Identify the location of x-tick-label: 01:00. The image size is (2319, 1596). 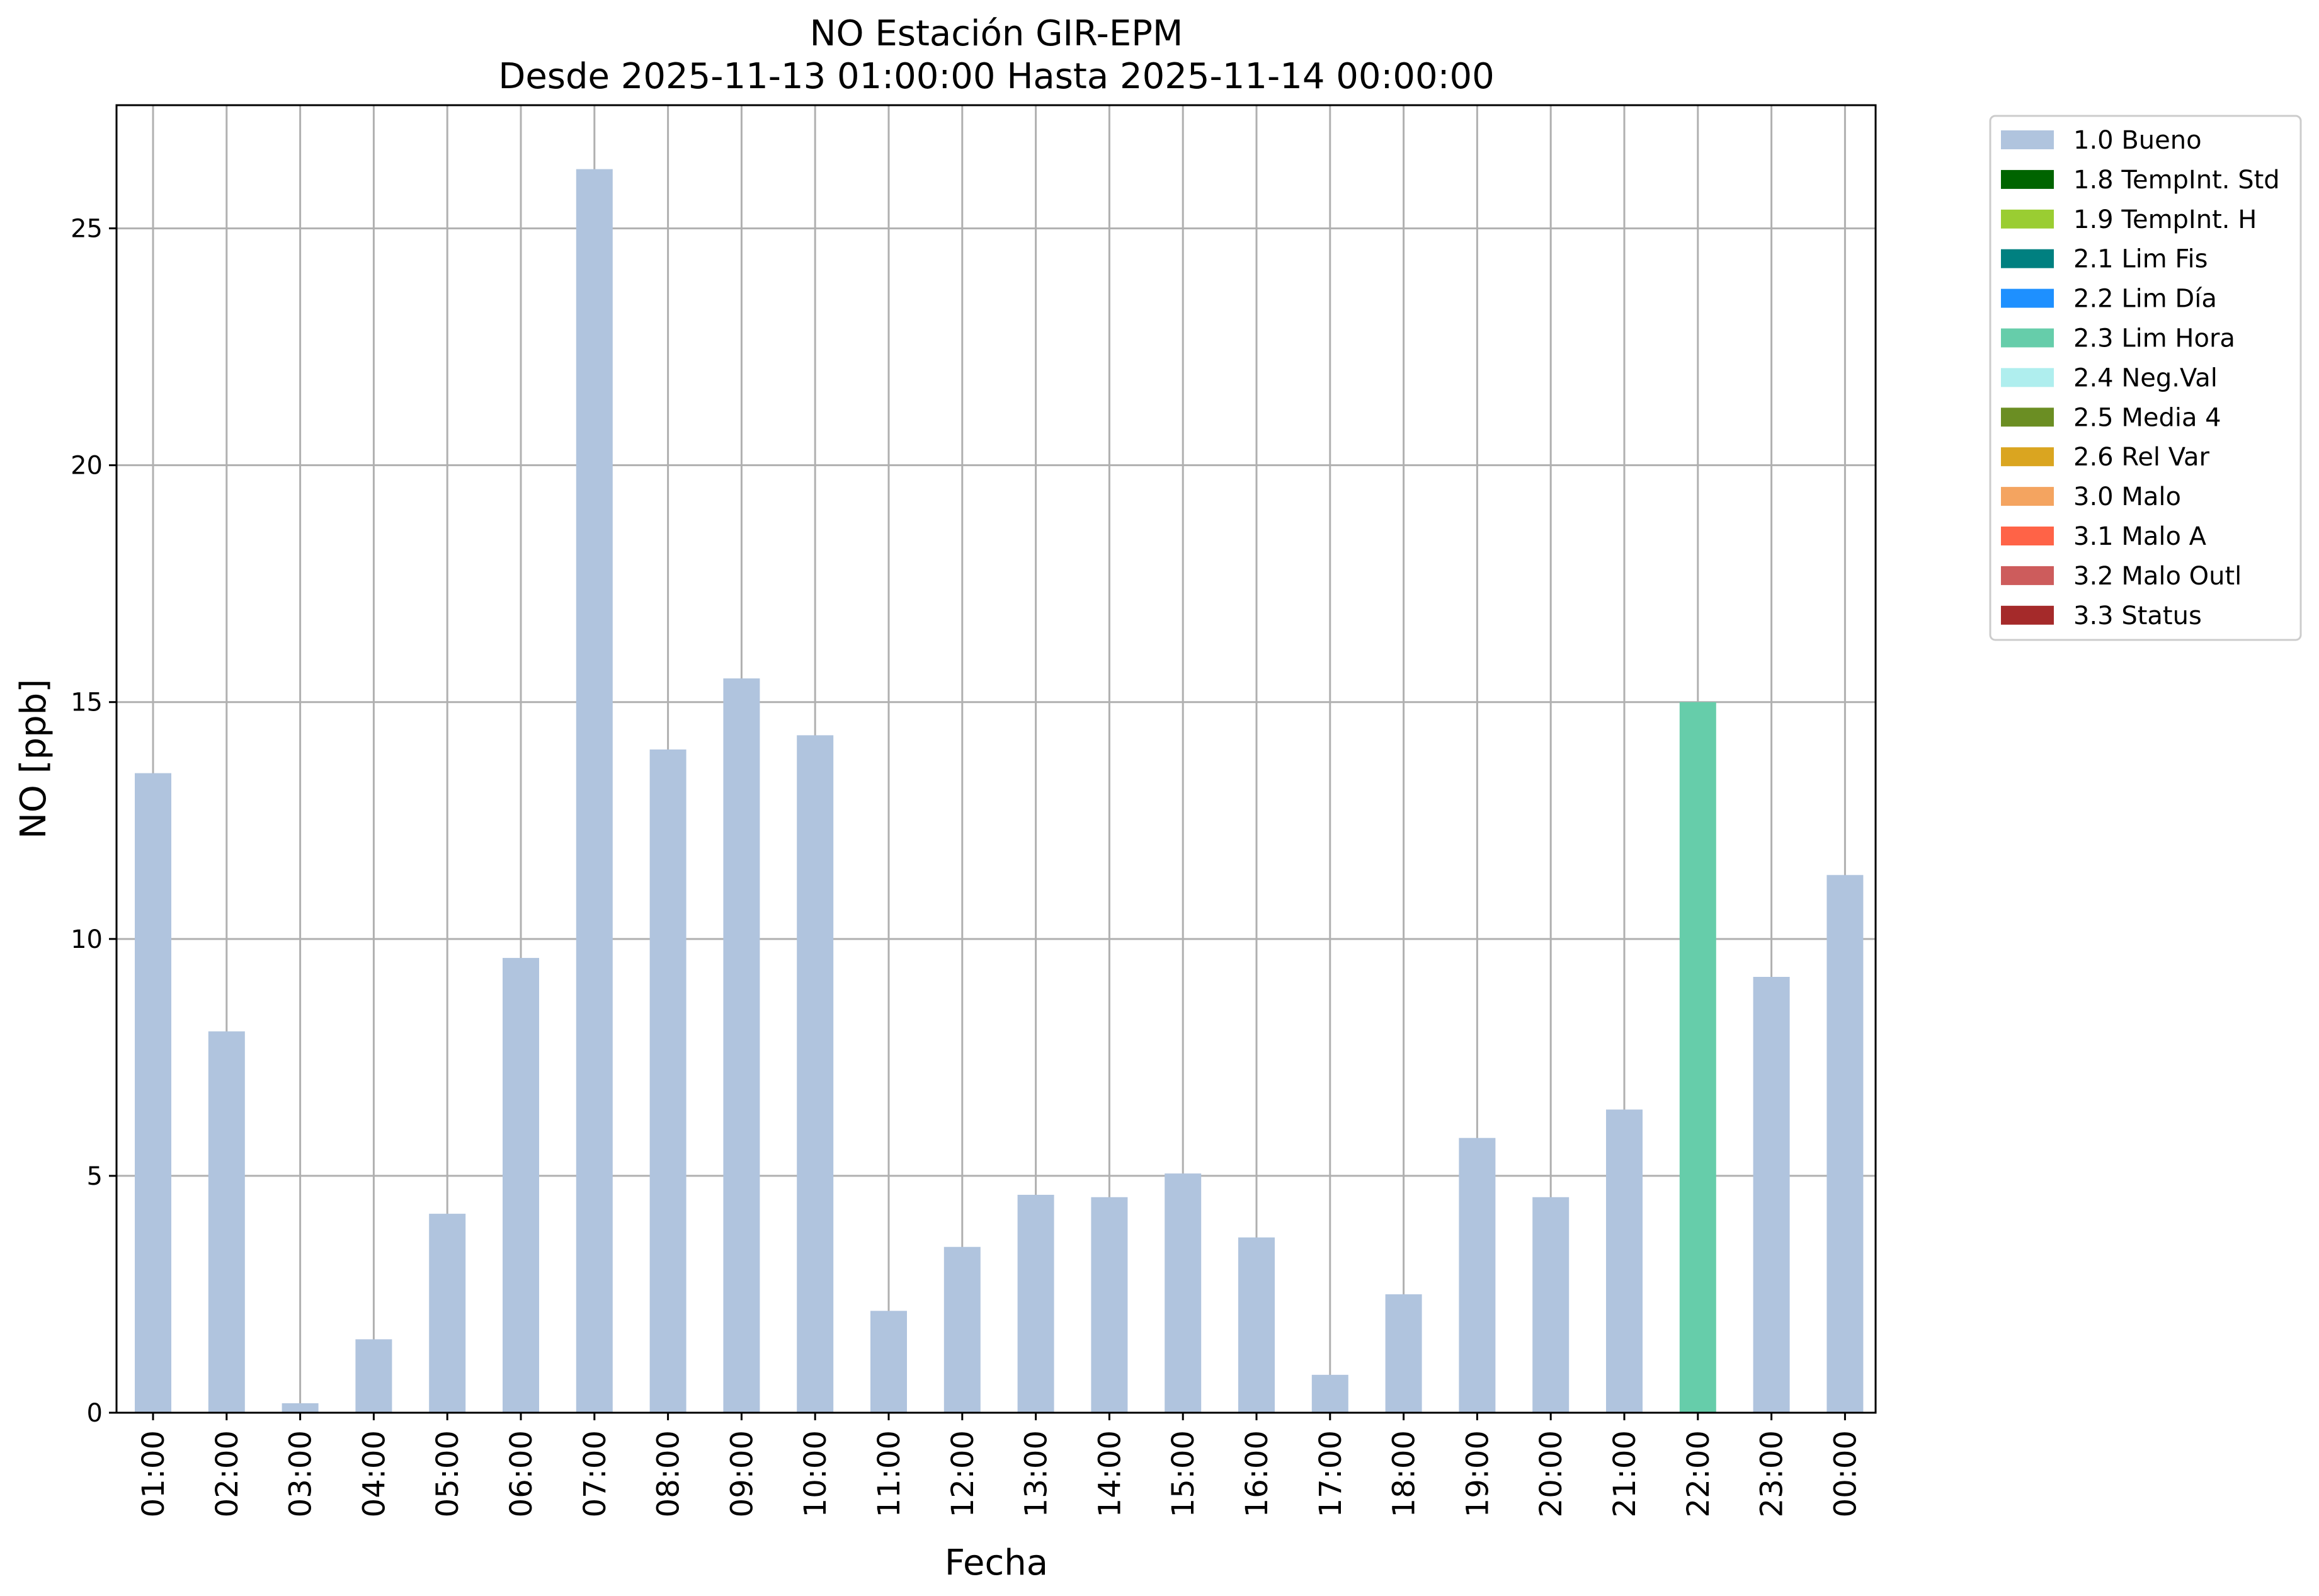
(153, 1473).